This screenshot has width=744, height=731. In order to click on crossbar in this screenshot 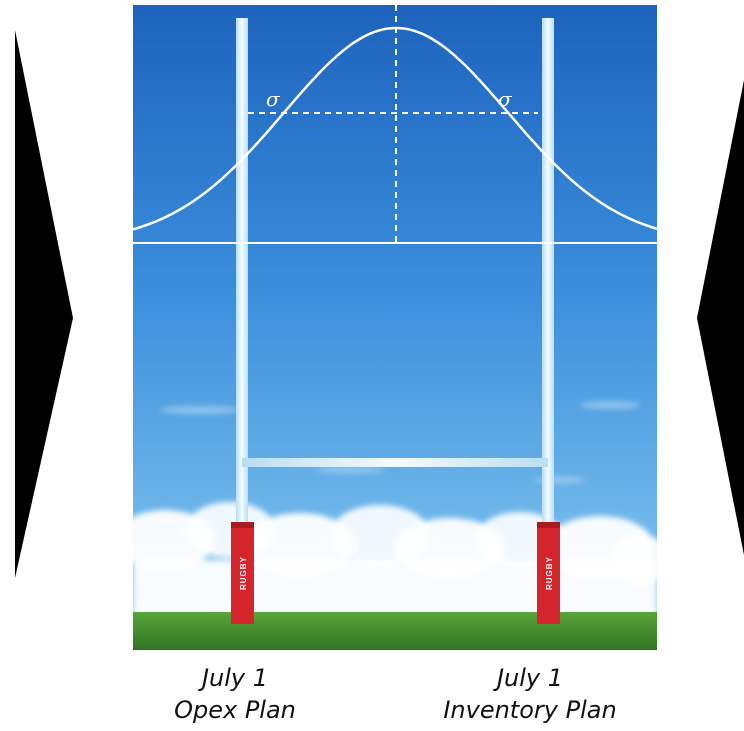, I will do `click(395, 462)`.